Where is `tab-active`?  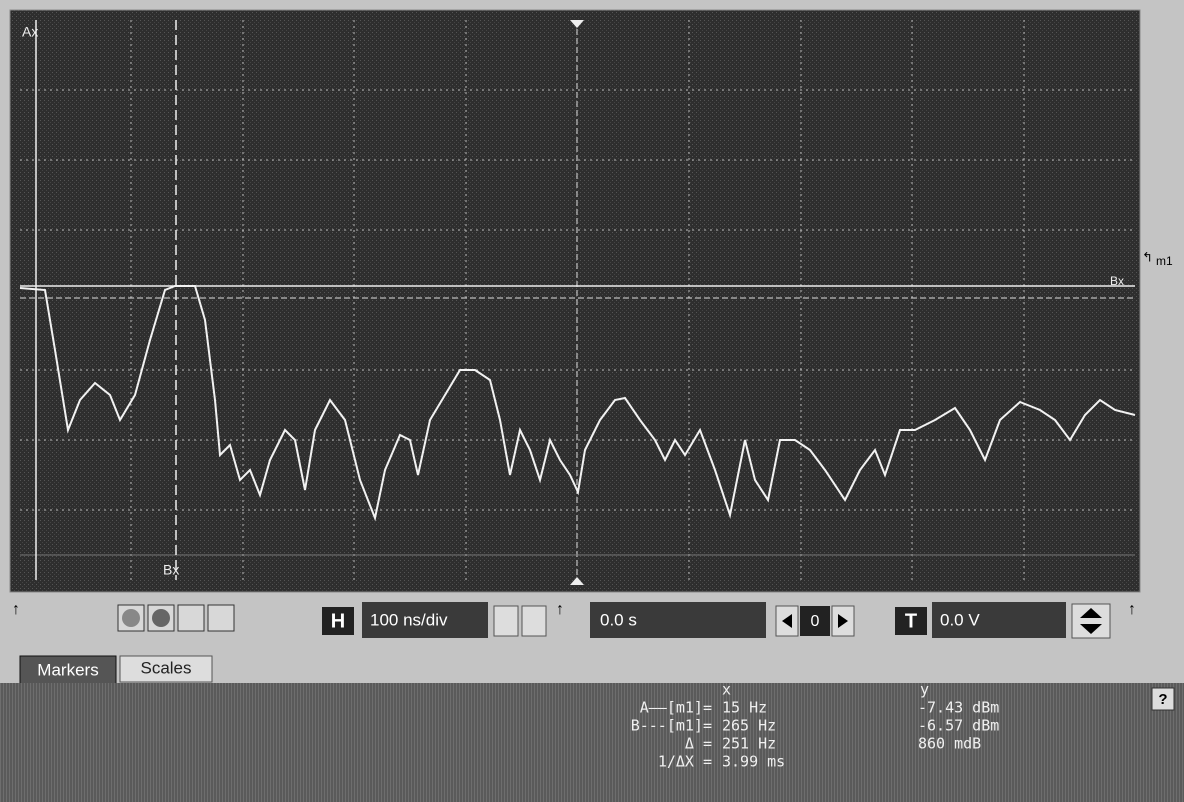 tab-active is located at coordinates (68, 670).